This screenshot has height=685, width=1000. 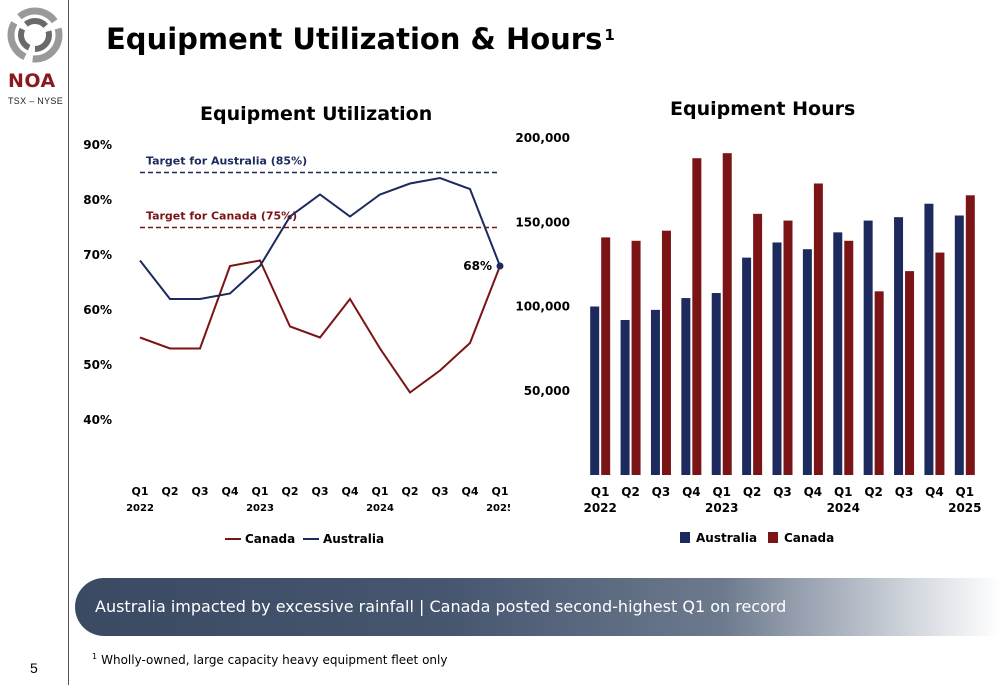 What do you see at coordinates (354, 39) in the screenshot?
I see `page-title-text: Equipment Utilization & Hours` at bounding box center [354, 39].